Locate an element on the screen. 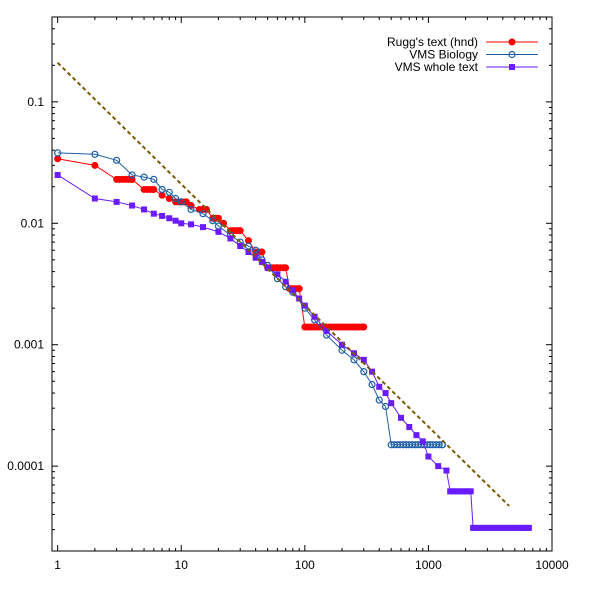  series-line is located at coordinates (210, 243).